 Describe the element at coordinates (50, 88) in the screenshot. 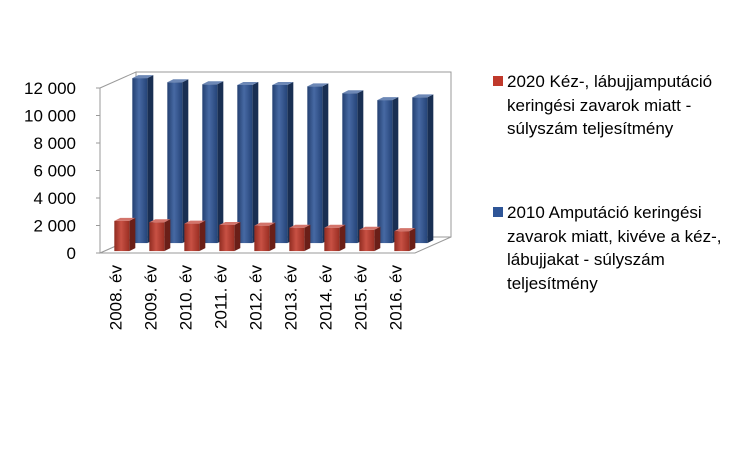

I see `y-tick-label: 12 000` at that location.